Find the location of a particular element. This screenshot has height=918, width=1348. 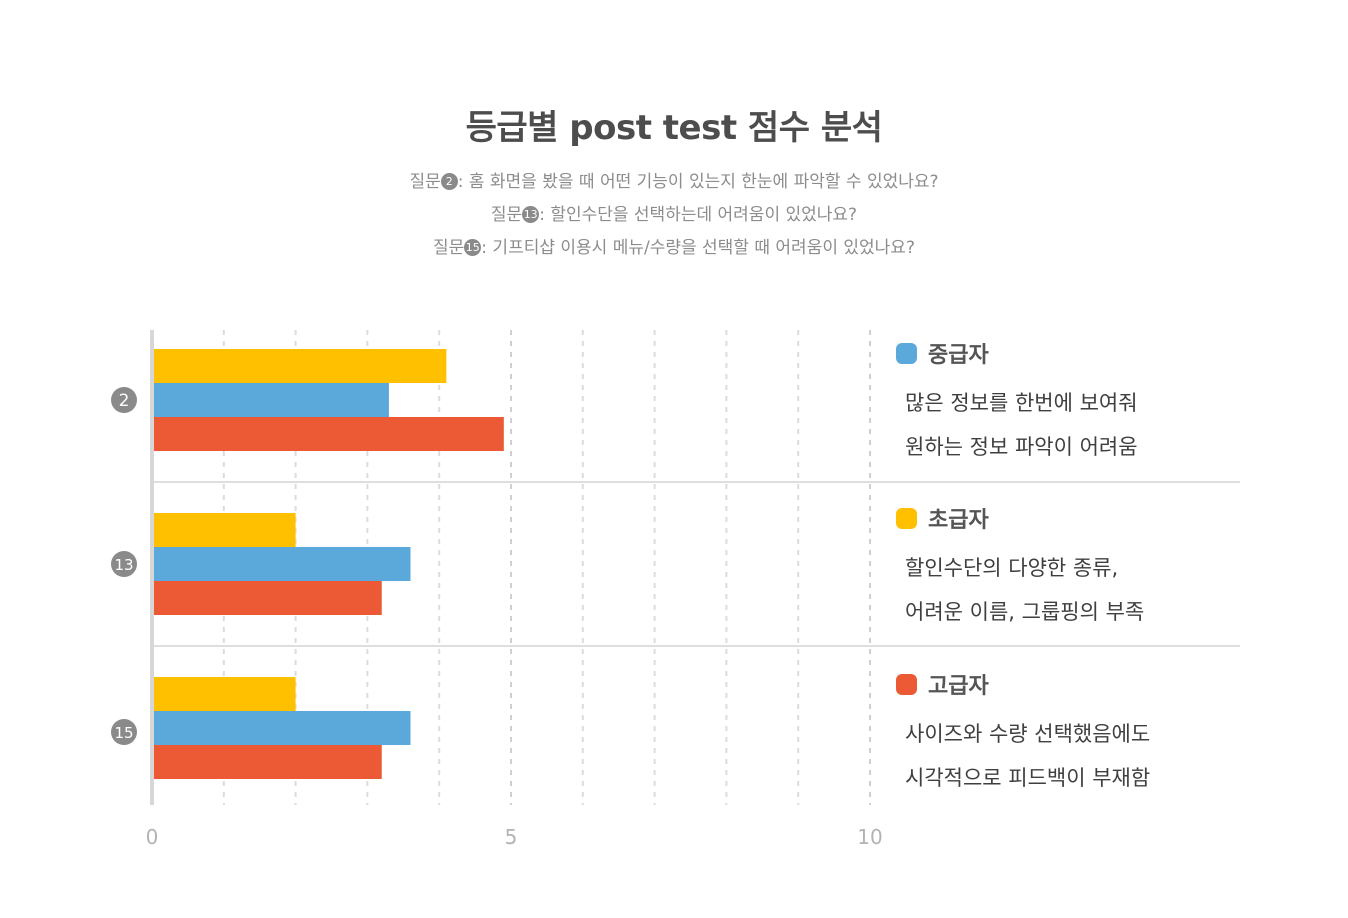

legend-label: 초급자 is located at coordinates (958, 520).